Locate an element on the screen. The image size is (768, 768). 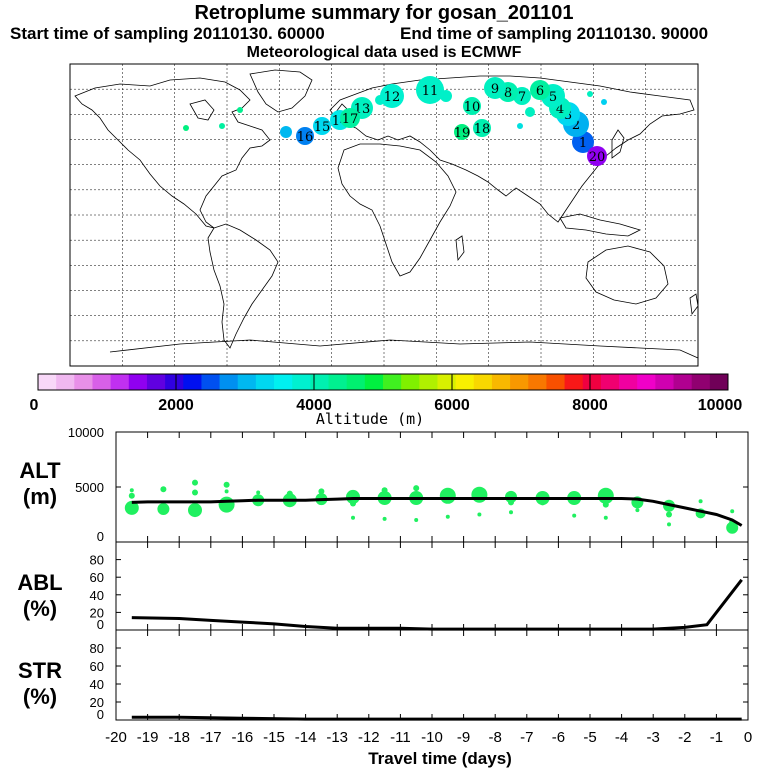
plume-marker-label-9: 9 is located at coordinates (495, 89).